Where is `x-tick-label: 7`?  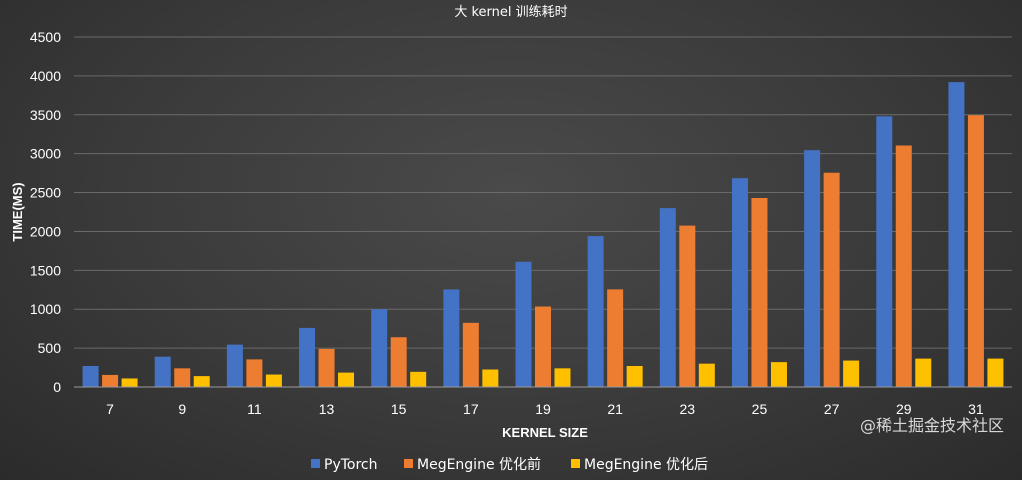 x-tick-label: 7 is located at coordinates (110, 409).